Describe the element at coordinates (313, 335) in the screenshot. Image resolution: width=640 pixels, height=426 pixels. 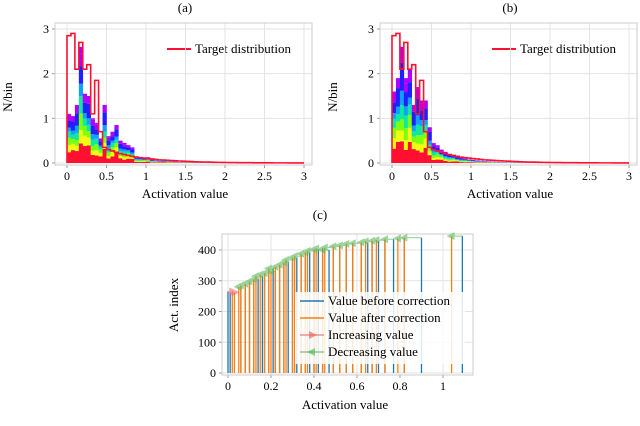
I see `increasing-legend-icon` at that location.